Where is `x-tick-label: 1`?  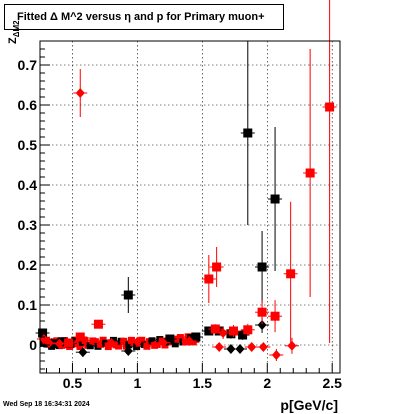
x-tick-label: 1 is located at coordinates (138, 383).